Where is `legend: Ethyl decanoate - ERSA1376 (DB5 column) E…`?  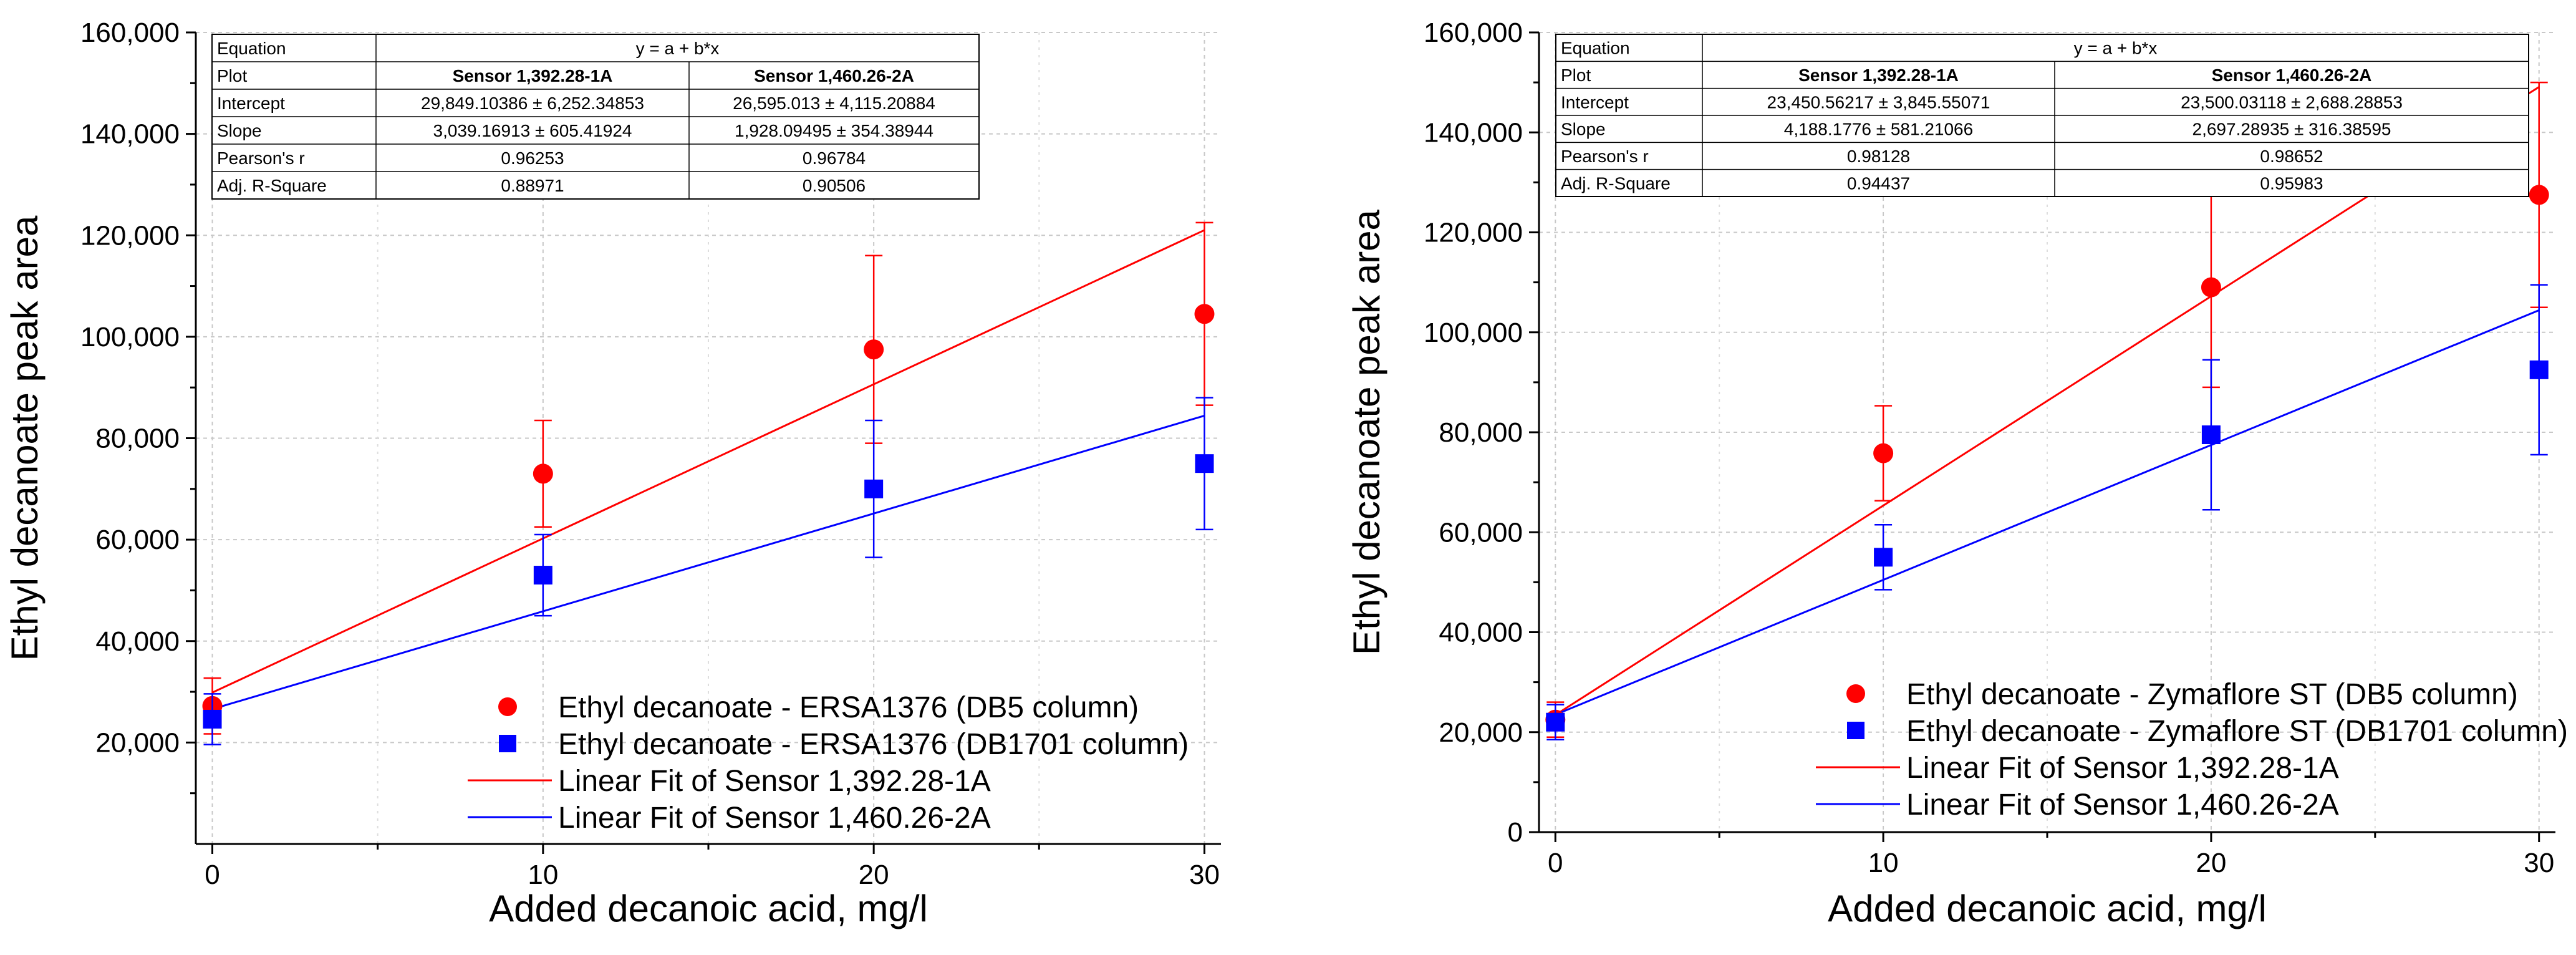
legend: Ethyl decanoate - ERSA1376 (DB5 column) E… is located at coordinates (828, 763).